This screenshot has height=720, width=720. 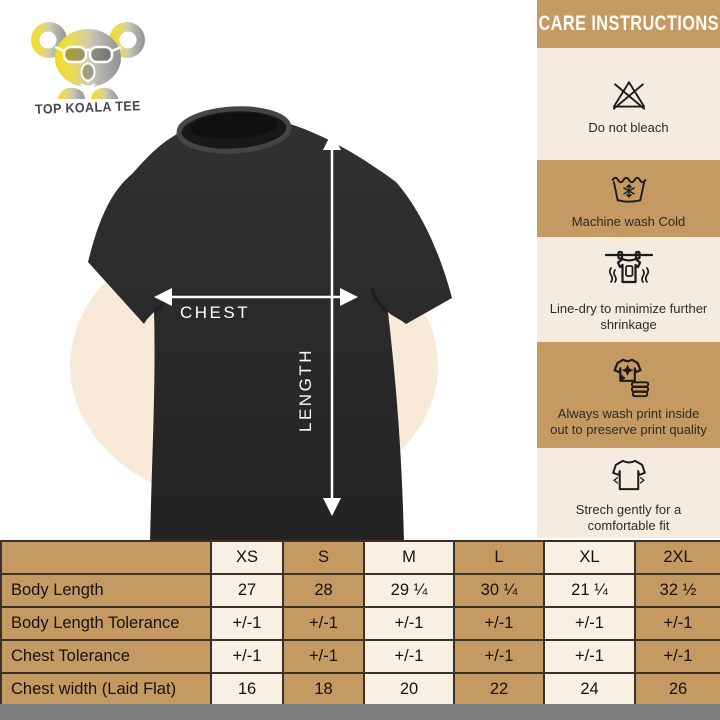 What do you see at coordinates (589, 557) in the screenshot?
I see `size-column-xl: XL` at bounding box center [589, 557].